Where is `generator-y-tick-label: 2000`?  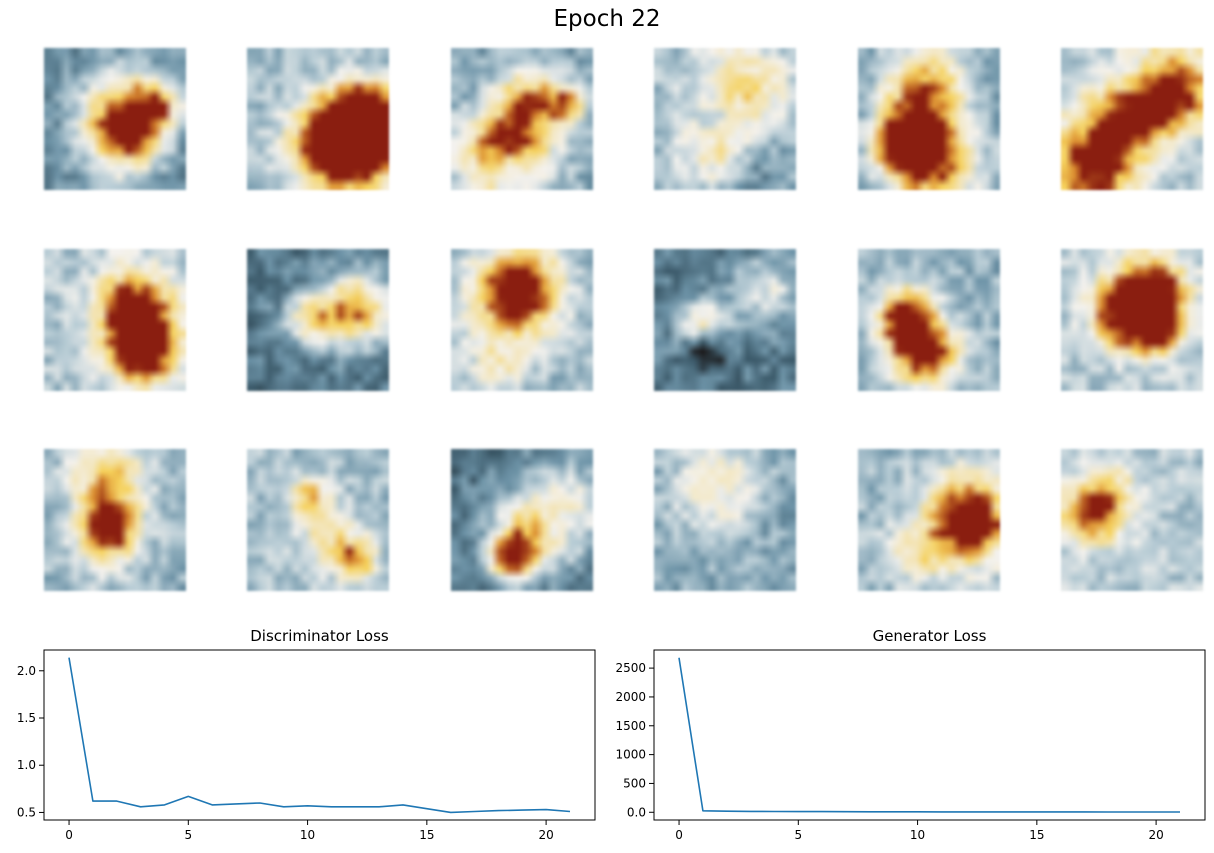
generator-y-tick-label: 2000 is located at coordinates (630, 697).